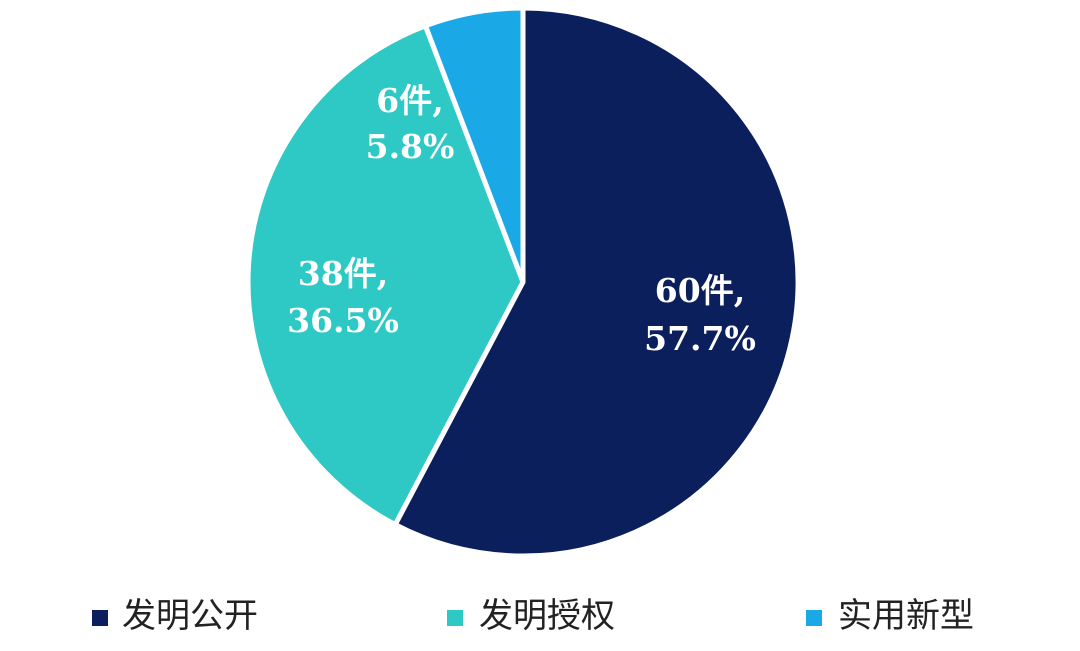  Describe the element at coordinates (343, 320) in the screenshot. I see `data-label-percent: 36.5%` at that location.